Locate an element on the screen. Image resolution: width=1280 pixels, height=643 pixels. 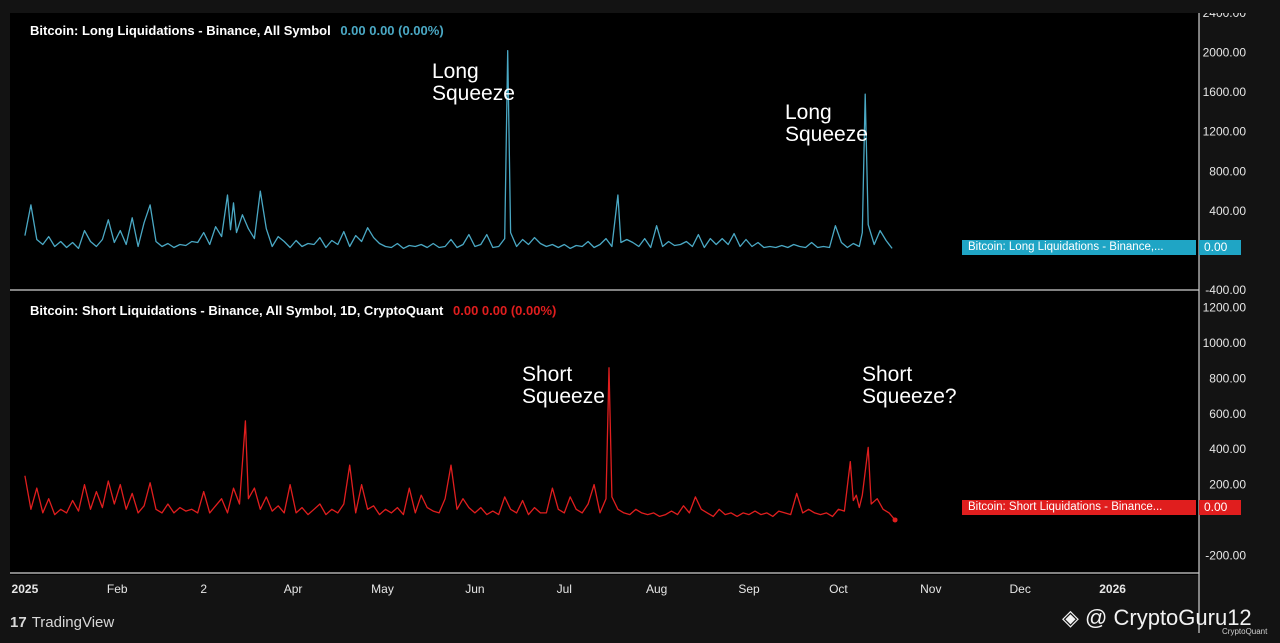
short-last-point is located at coordinates (895, 520).